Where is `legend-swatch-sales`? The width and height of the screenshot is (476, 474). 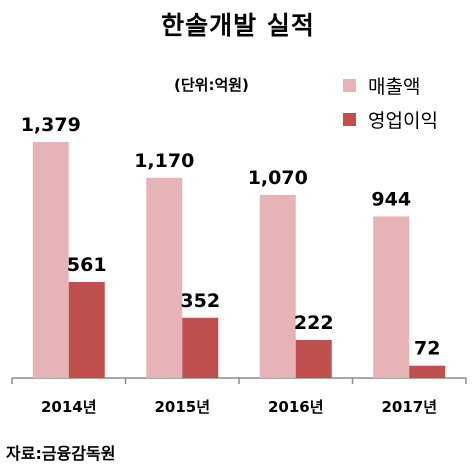 legend-swatch-sales is located at coordinates (349, 85).